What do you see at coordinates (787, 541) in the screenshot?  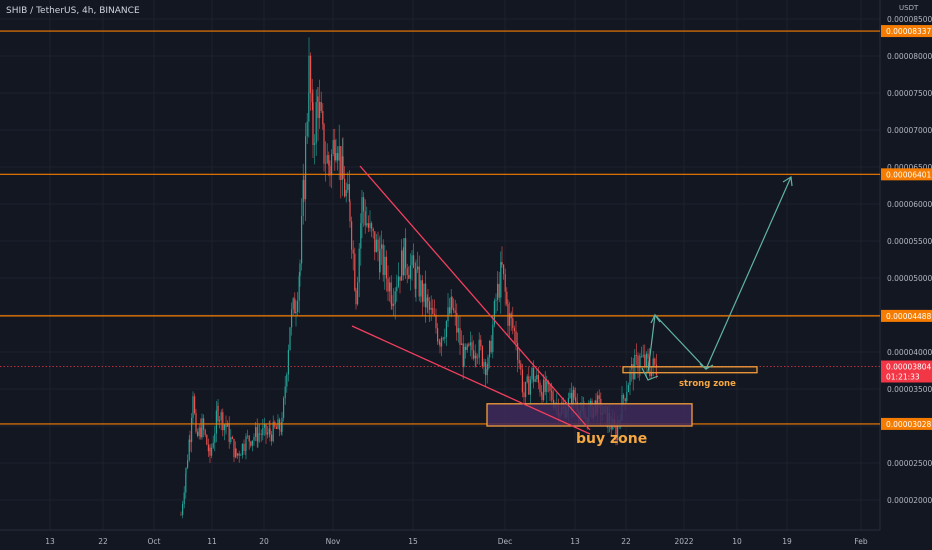 I see `time-tick-label: 19` at bounding box center [787, 541].